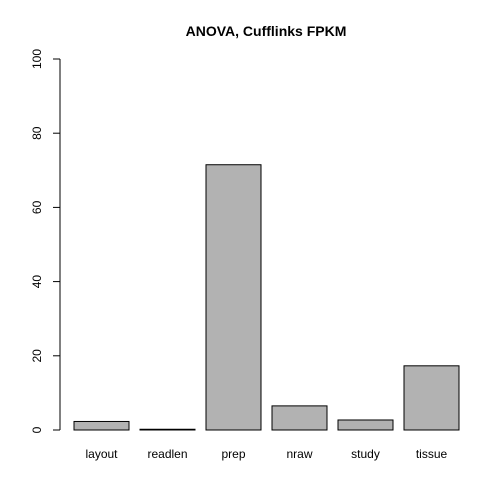 The height and width of the screenshot is (504, 504). I want to click on chart-title: ANOVA, Cufflinks FPKM, so click(266, 31).